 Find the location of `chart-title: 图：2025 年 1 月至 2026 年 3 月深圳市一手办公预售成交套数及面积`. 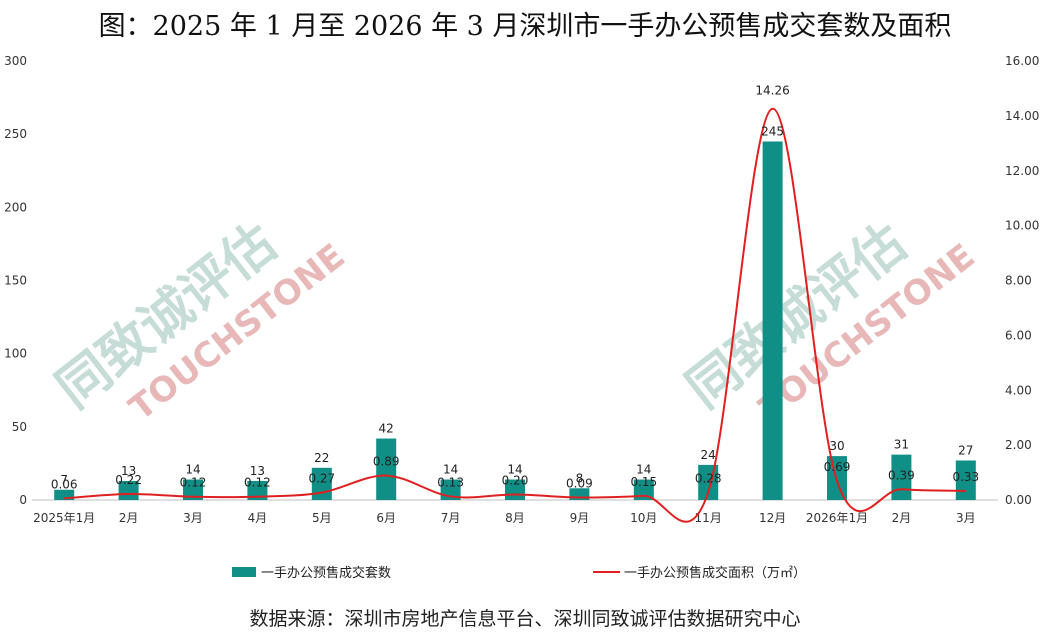

chart-title: 图：2025 年 1 月至 2026 年 3 月深圳市一手办公预售成交套数及面积 is located at coordinates (525, 26).